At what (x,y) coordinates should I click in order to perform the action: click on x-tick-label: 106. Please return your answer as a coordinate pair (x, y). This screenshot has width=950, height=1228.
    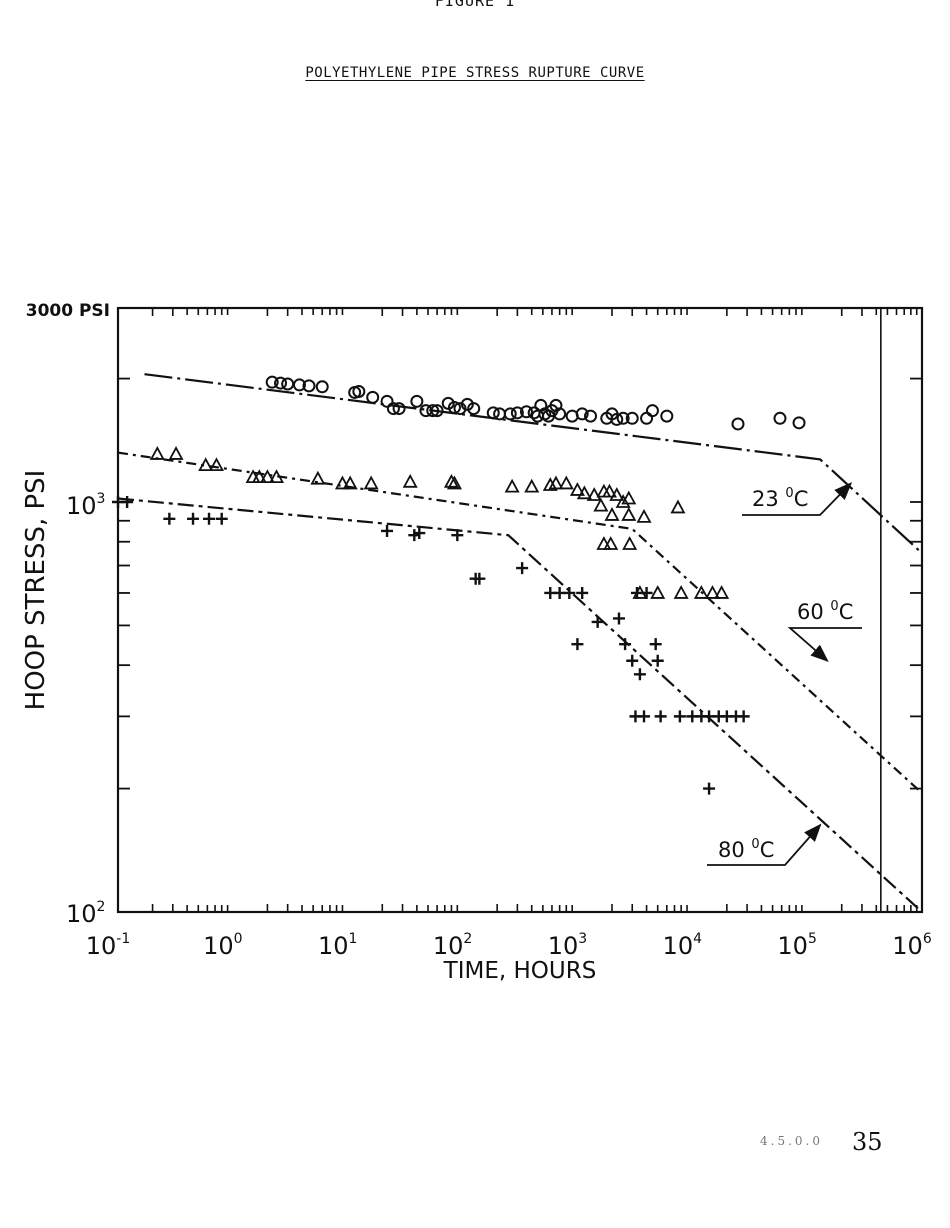
    Looking at the image, I should click on (912, 945).